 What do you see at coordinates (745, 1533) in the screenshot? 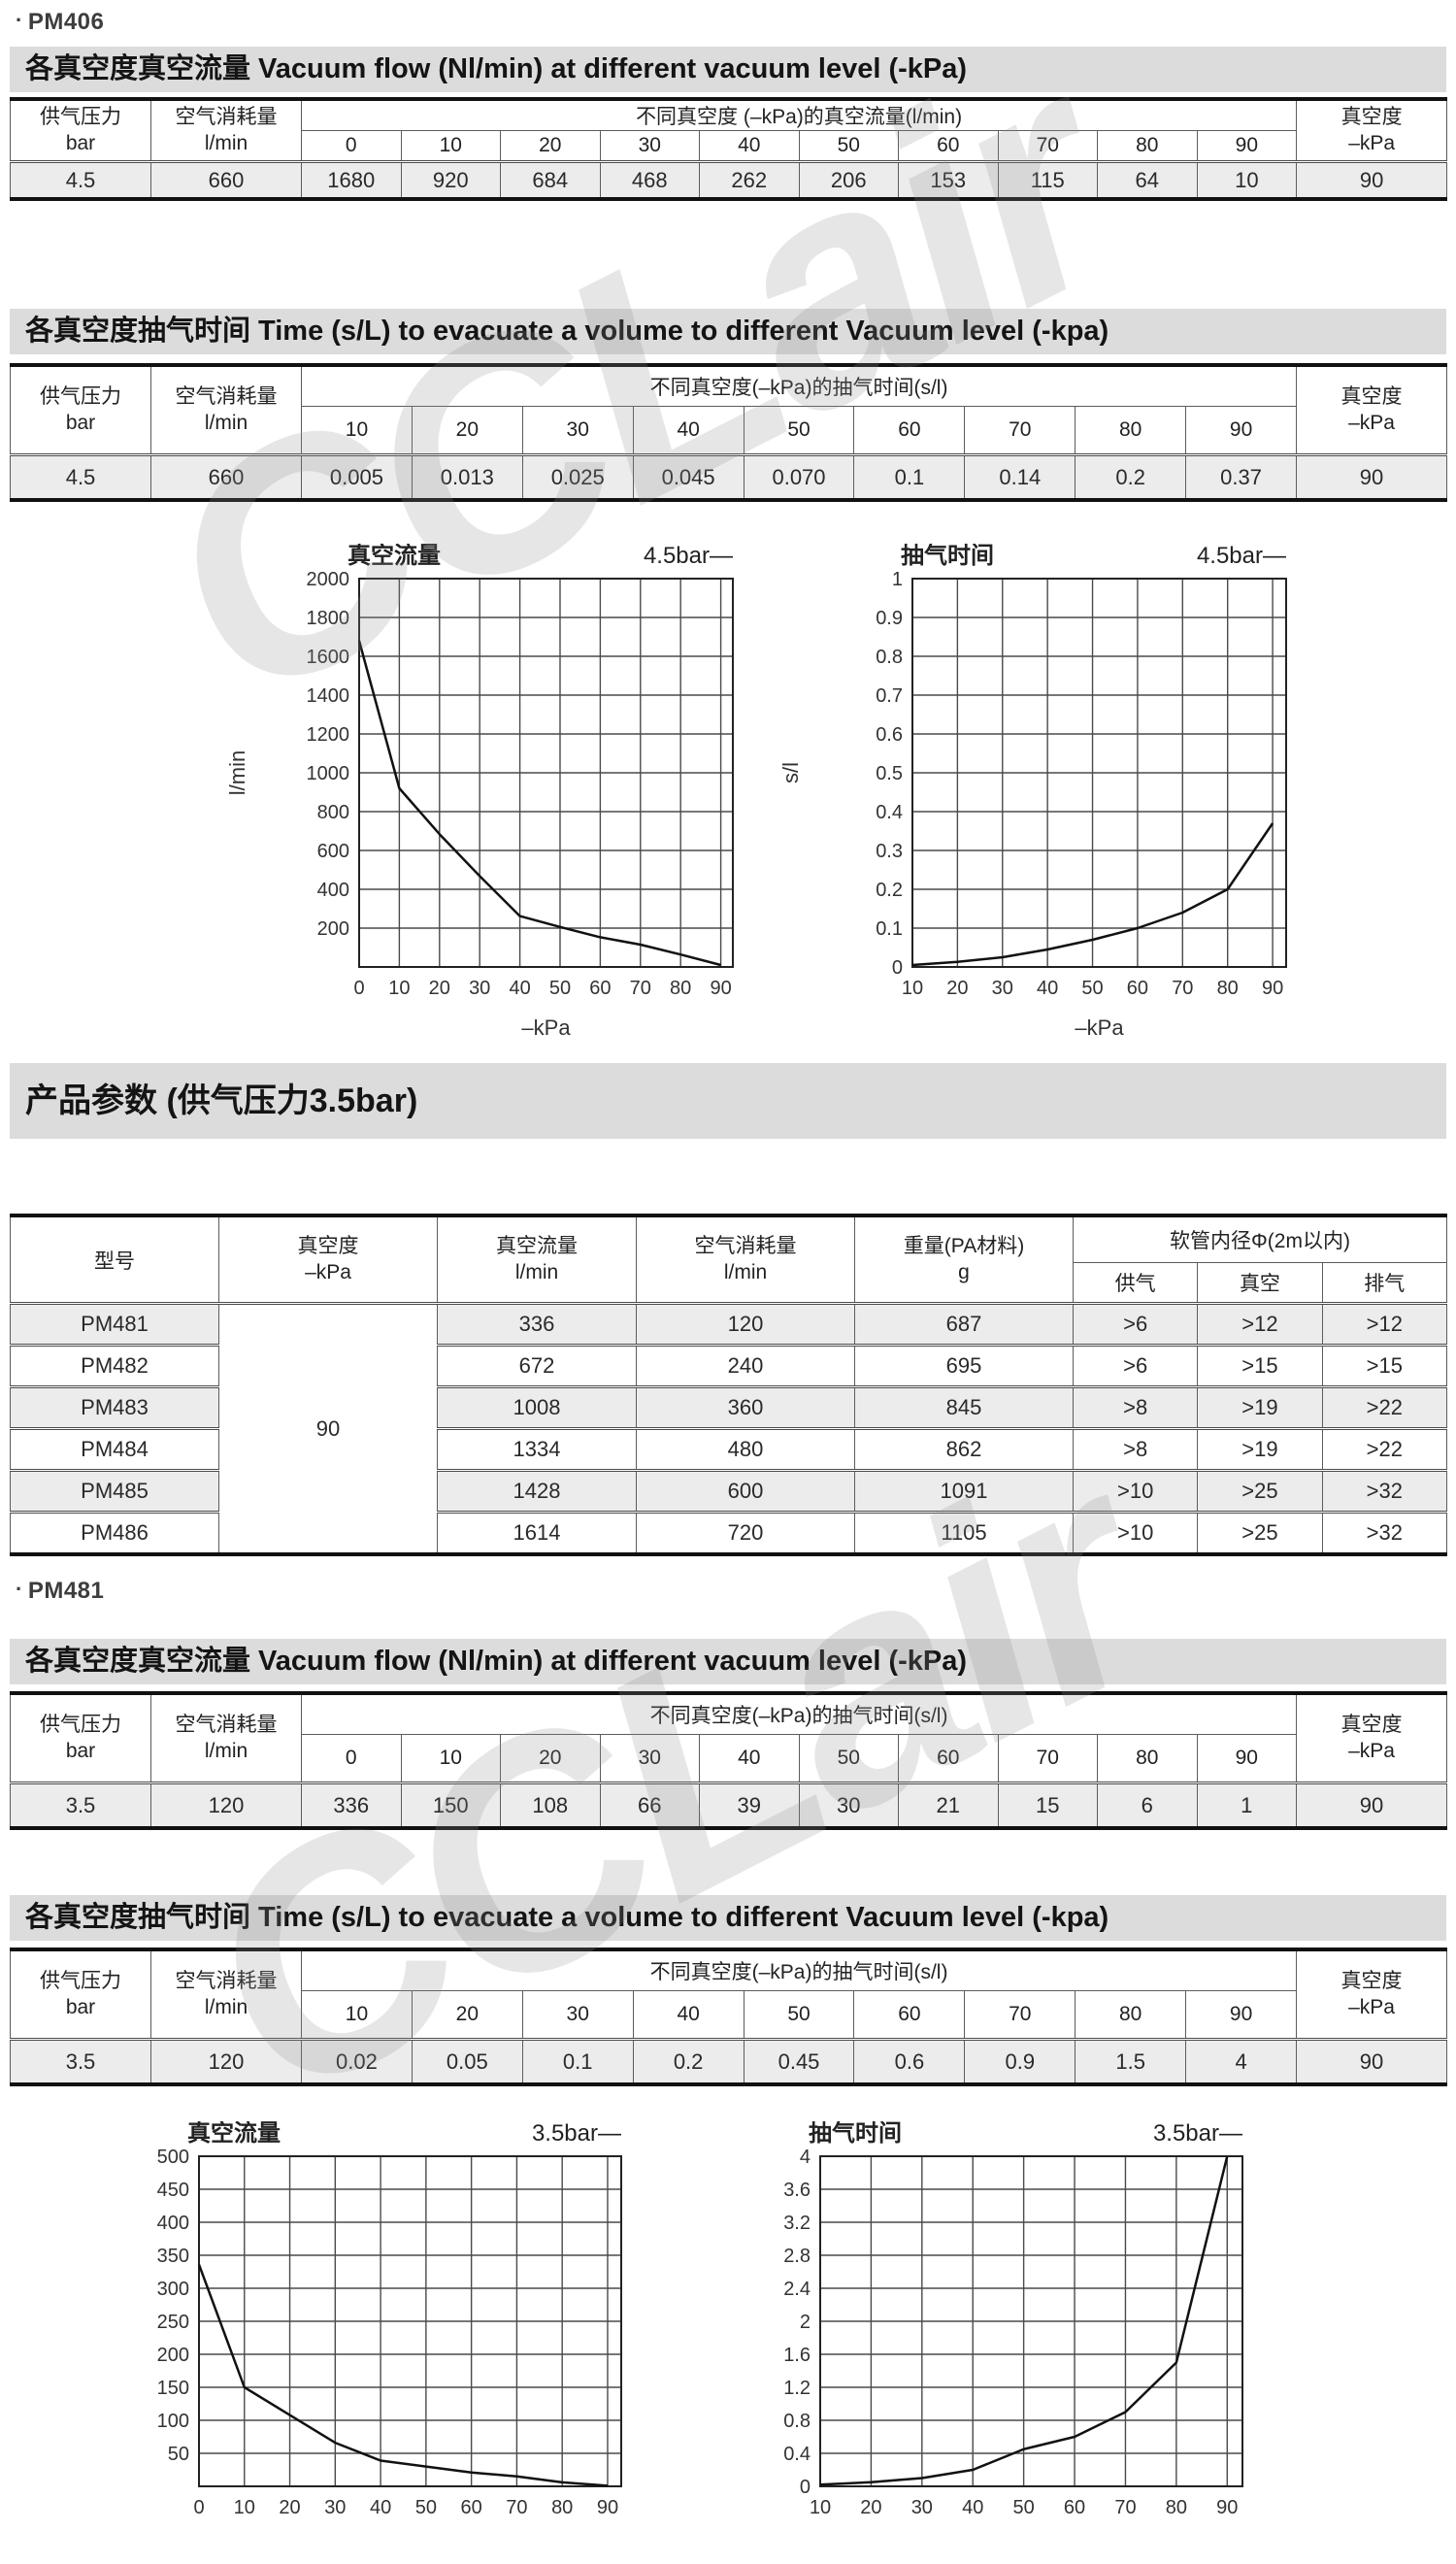
I see `consumption-cell: 720` at bounding box center [745, 1533].